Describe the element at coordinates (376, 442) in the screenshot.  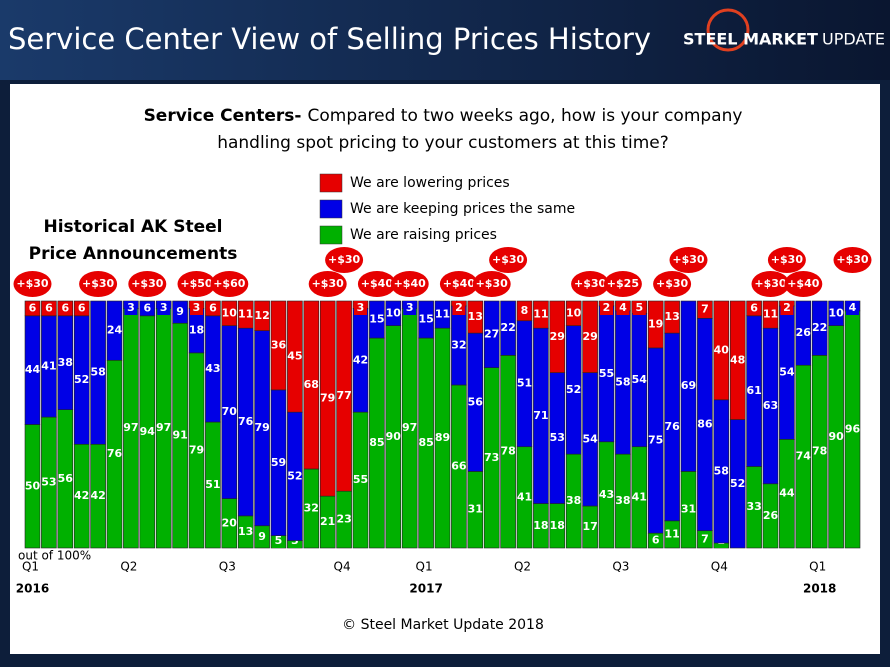
I see `value-label: 85` at that location.